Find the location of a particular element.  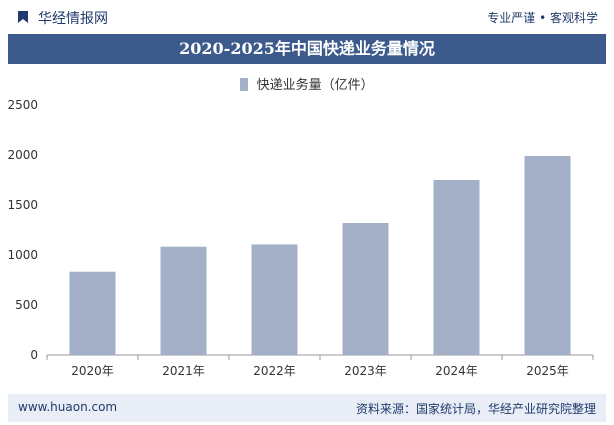

chart-title: 2020-2025年中国快递业务量情况 is located at coordinates (307, 49).